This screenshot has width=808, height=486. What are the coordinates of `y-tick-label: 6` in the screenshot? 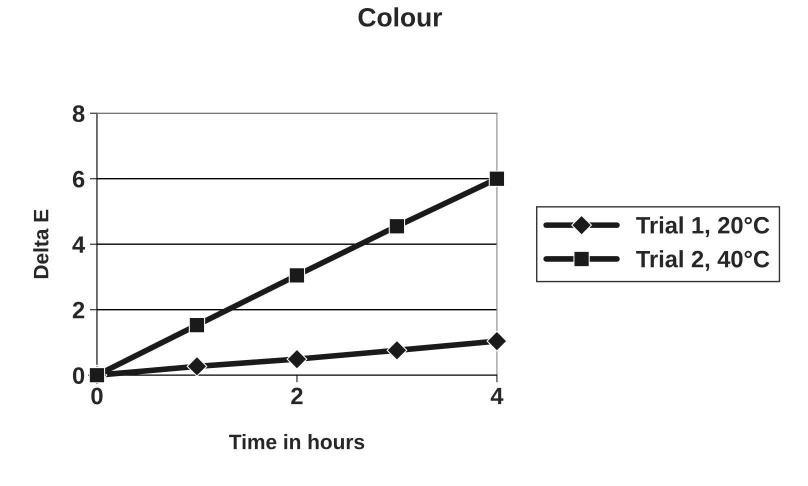 It's located at (78, 179).